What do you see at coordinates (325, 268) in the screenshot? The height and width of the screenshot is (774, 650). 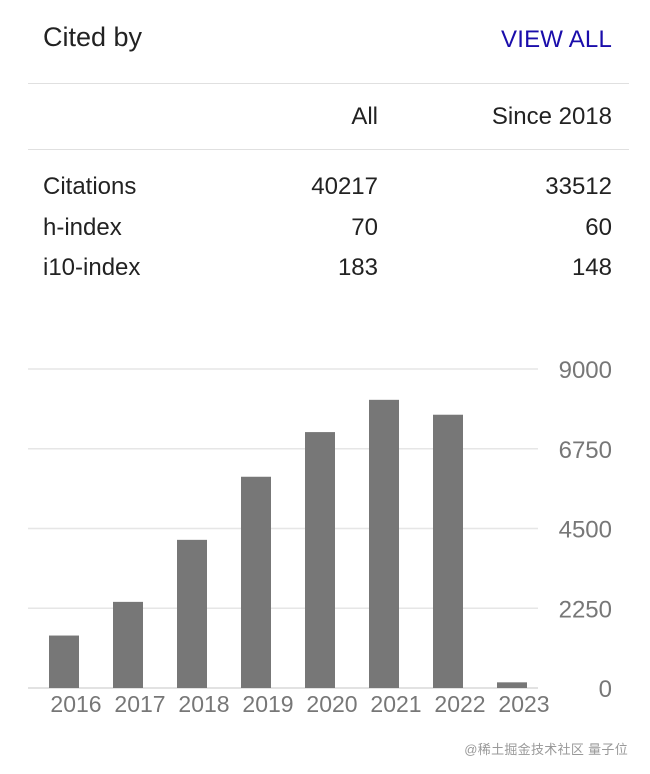 I see `stats-row-i10-index: i10-index 183 148` at bounding box center [325, 268].